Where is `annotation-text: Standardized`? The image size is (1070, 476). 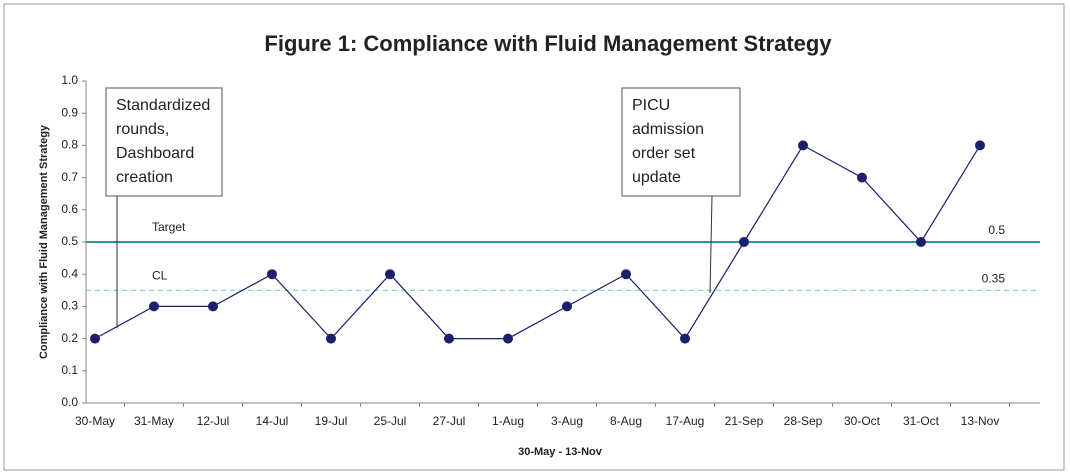 annotation-text: Standardized is located at coordinates (163, 105).